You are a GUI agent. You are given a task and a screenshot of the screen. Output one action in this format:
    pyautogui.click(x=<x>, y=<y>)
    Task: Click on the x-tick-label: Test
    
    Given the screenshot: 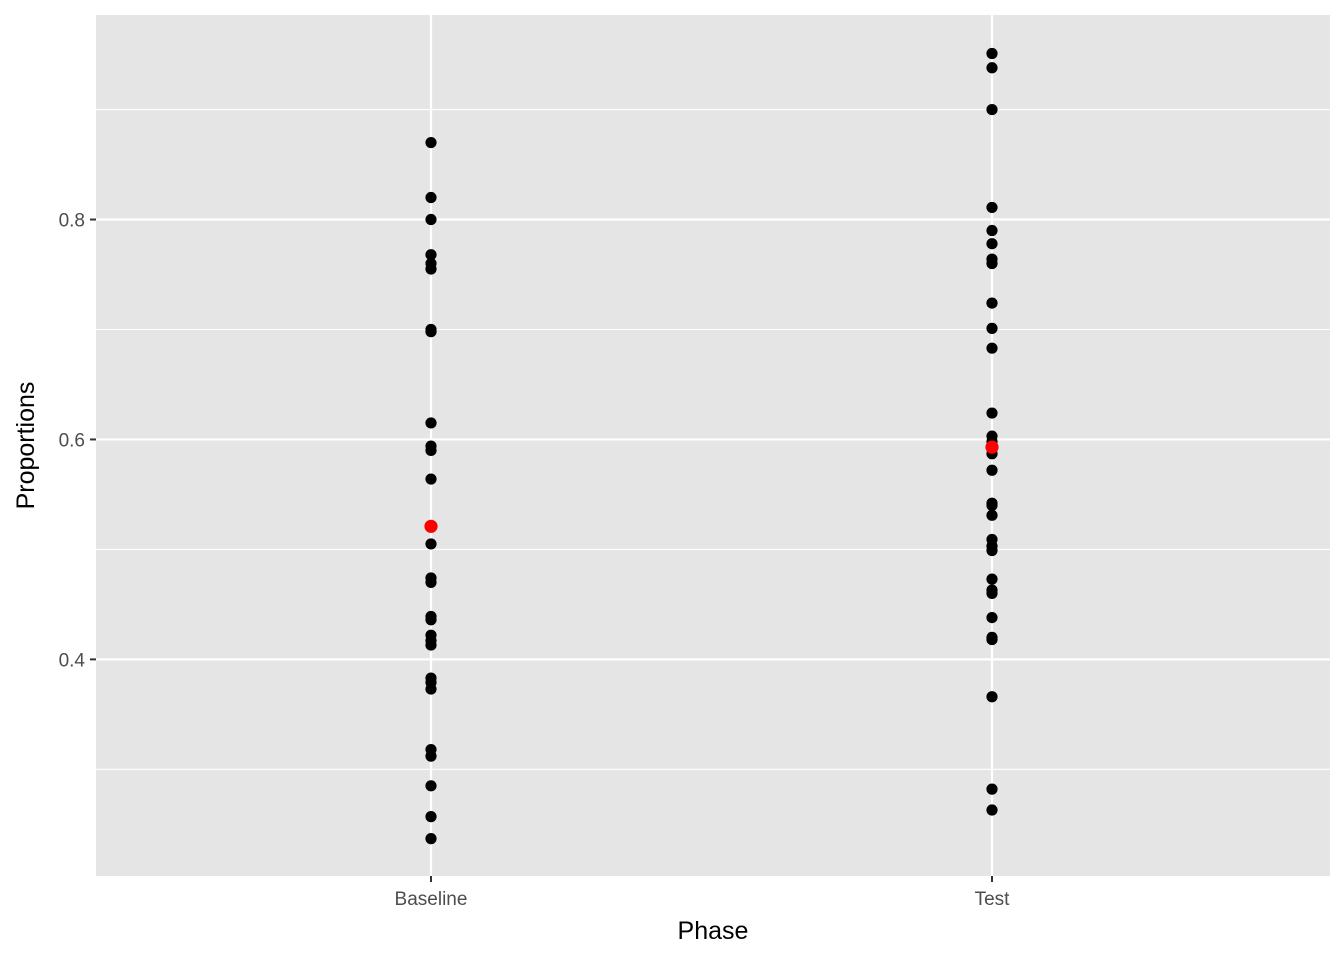 What is the action you would take?
    pyautogui.click(x=993, y=899)
    